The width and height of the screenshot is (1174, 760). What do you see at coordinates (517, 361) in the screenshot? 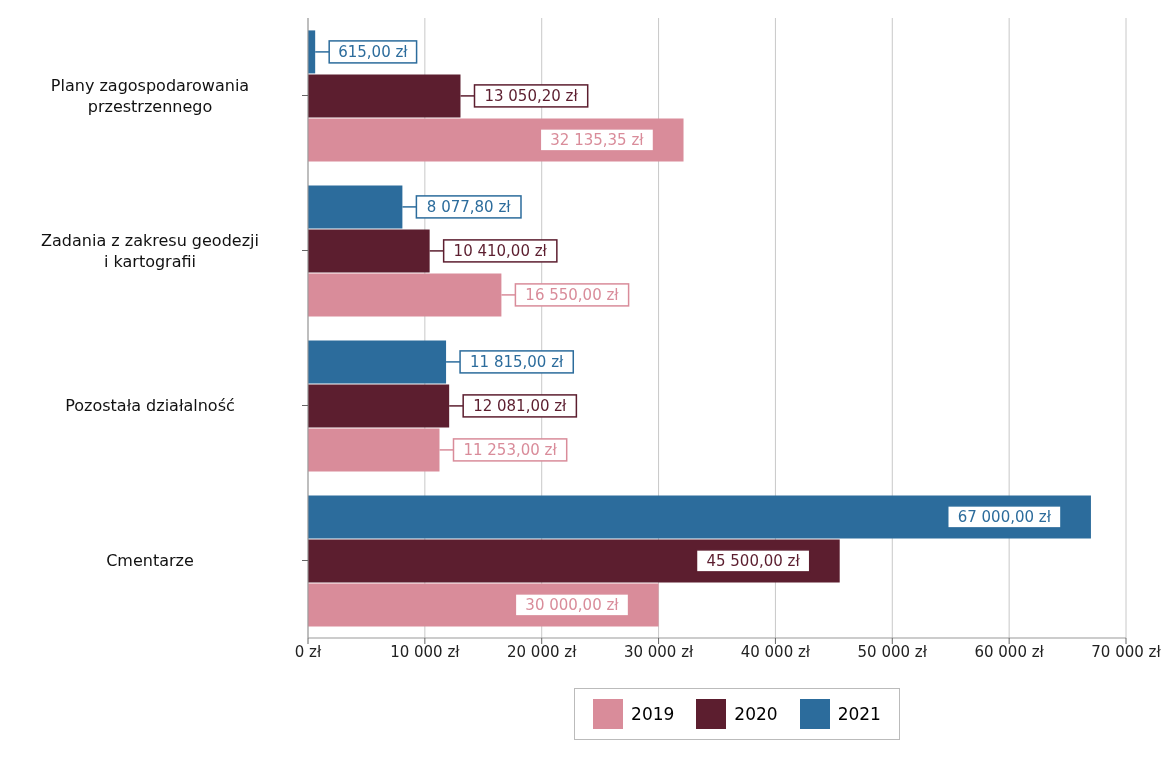
I see `data-label: 11 815,00 zł` at bounding box center [517, 361].